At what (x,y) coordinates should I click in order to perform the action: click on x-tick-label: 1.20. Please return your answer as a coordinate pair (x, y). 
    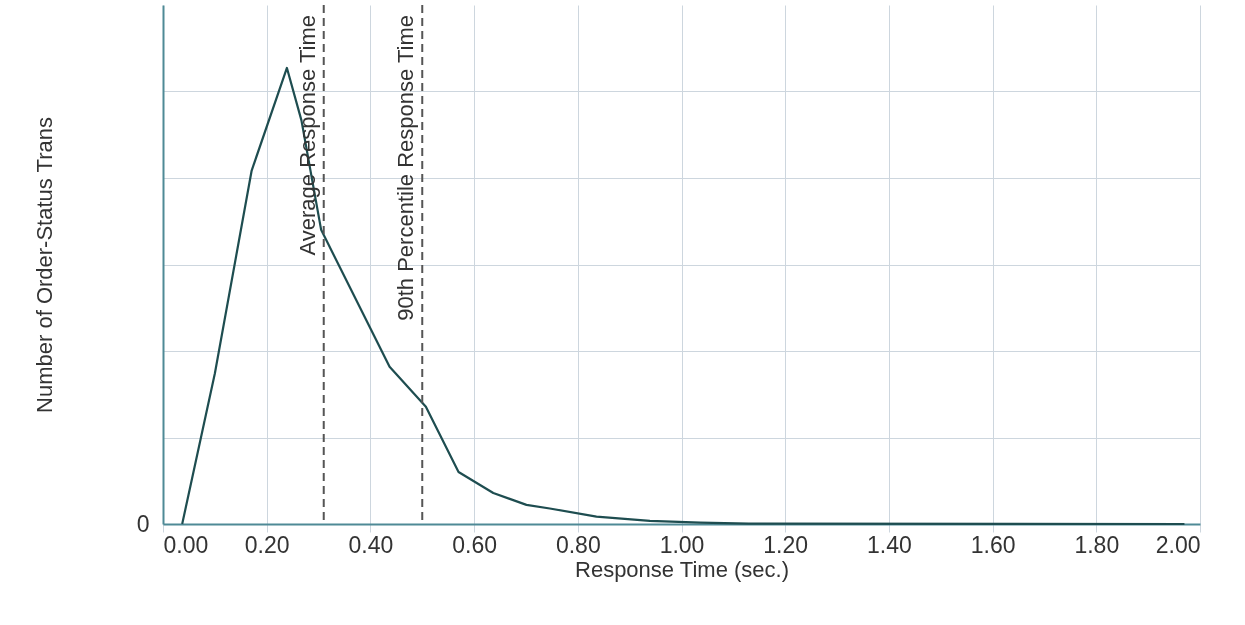
    Looking at the image, I should click on (786, 544).